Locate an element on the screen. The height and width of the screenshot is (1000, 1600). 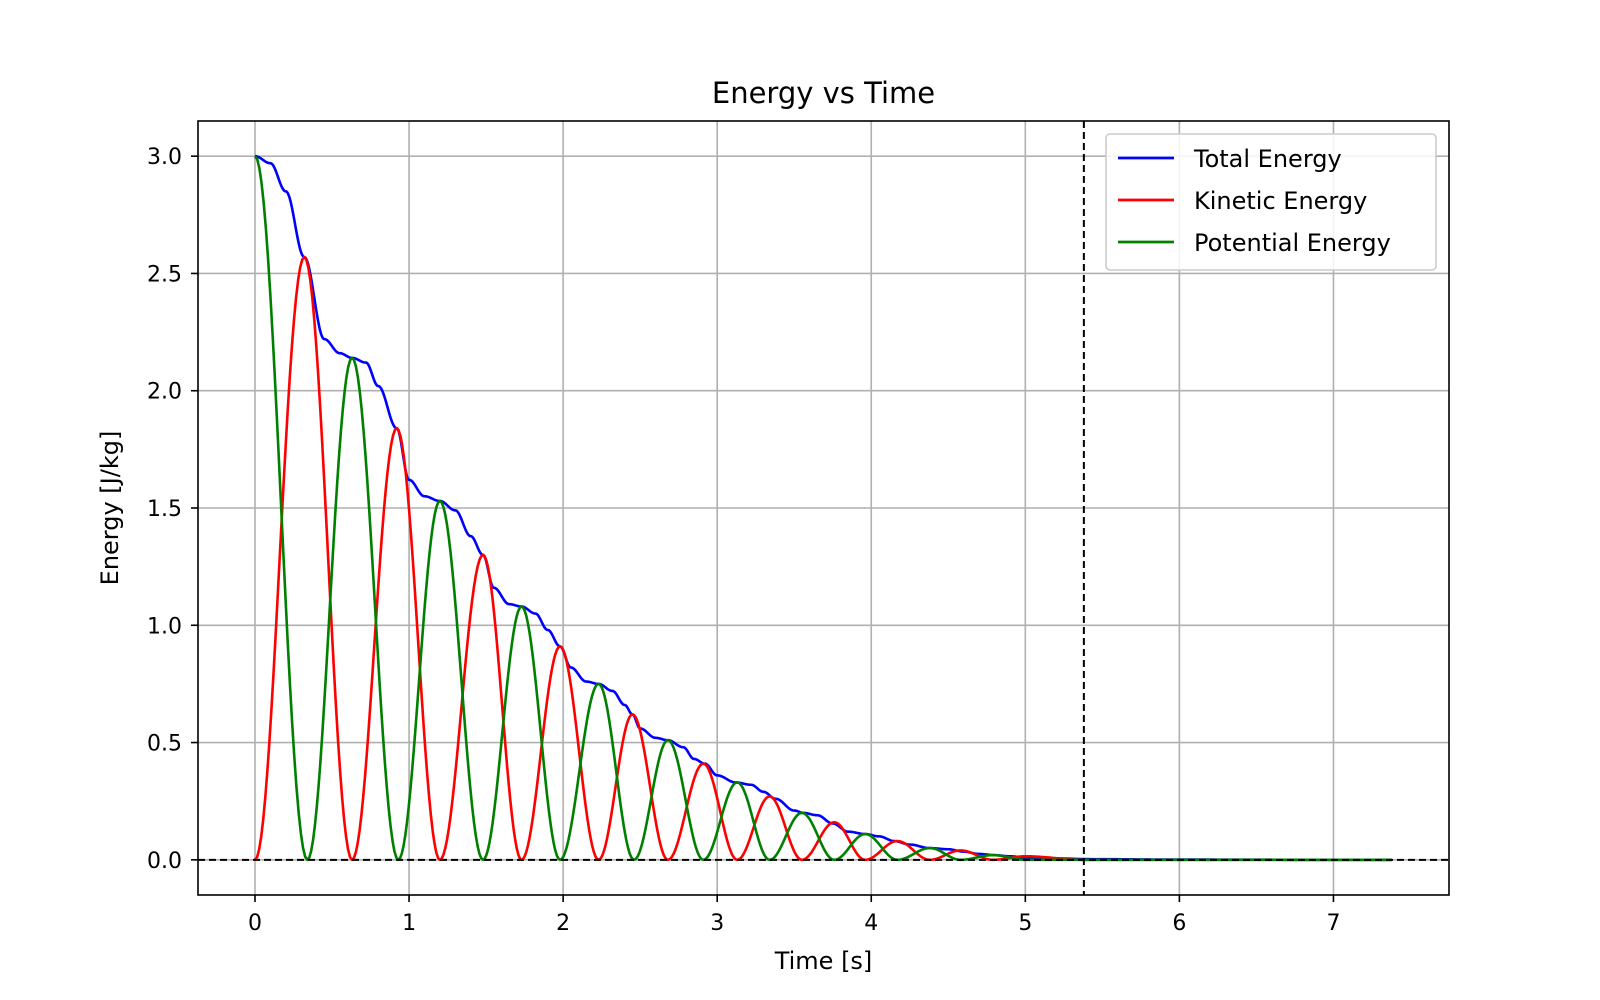
y-tick-label: 0.5 is located at coordinates (164, 744).